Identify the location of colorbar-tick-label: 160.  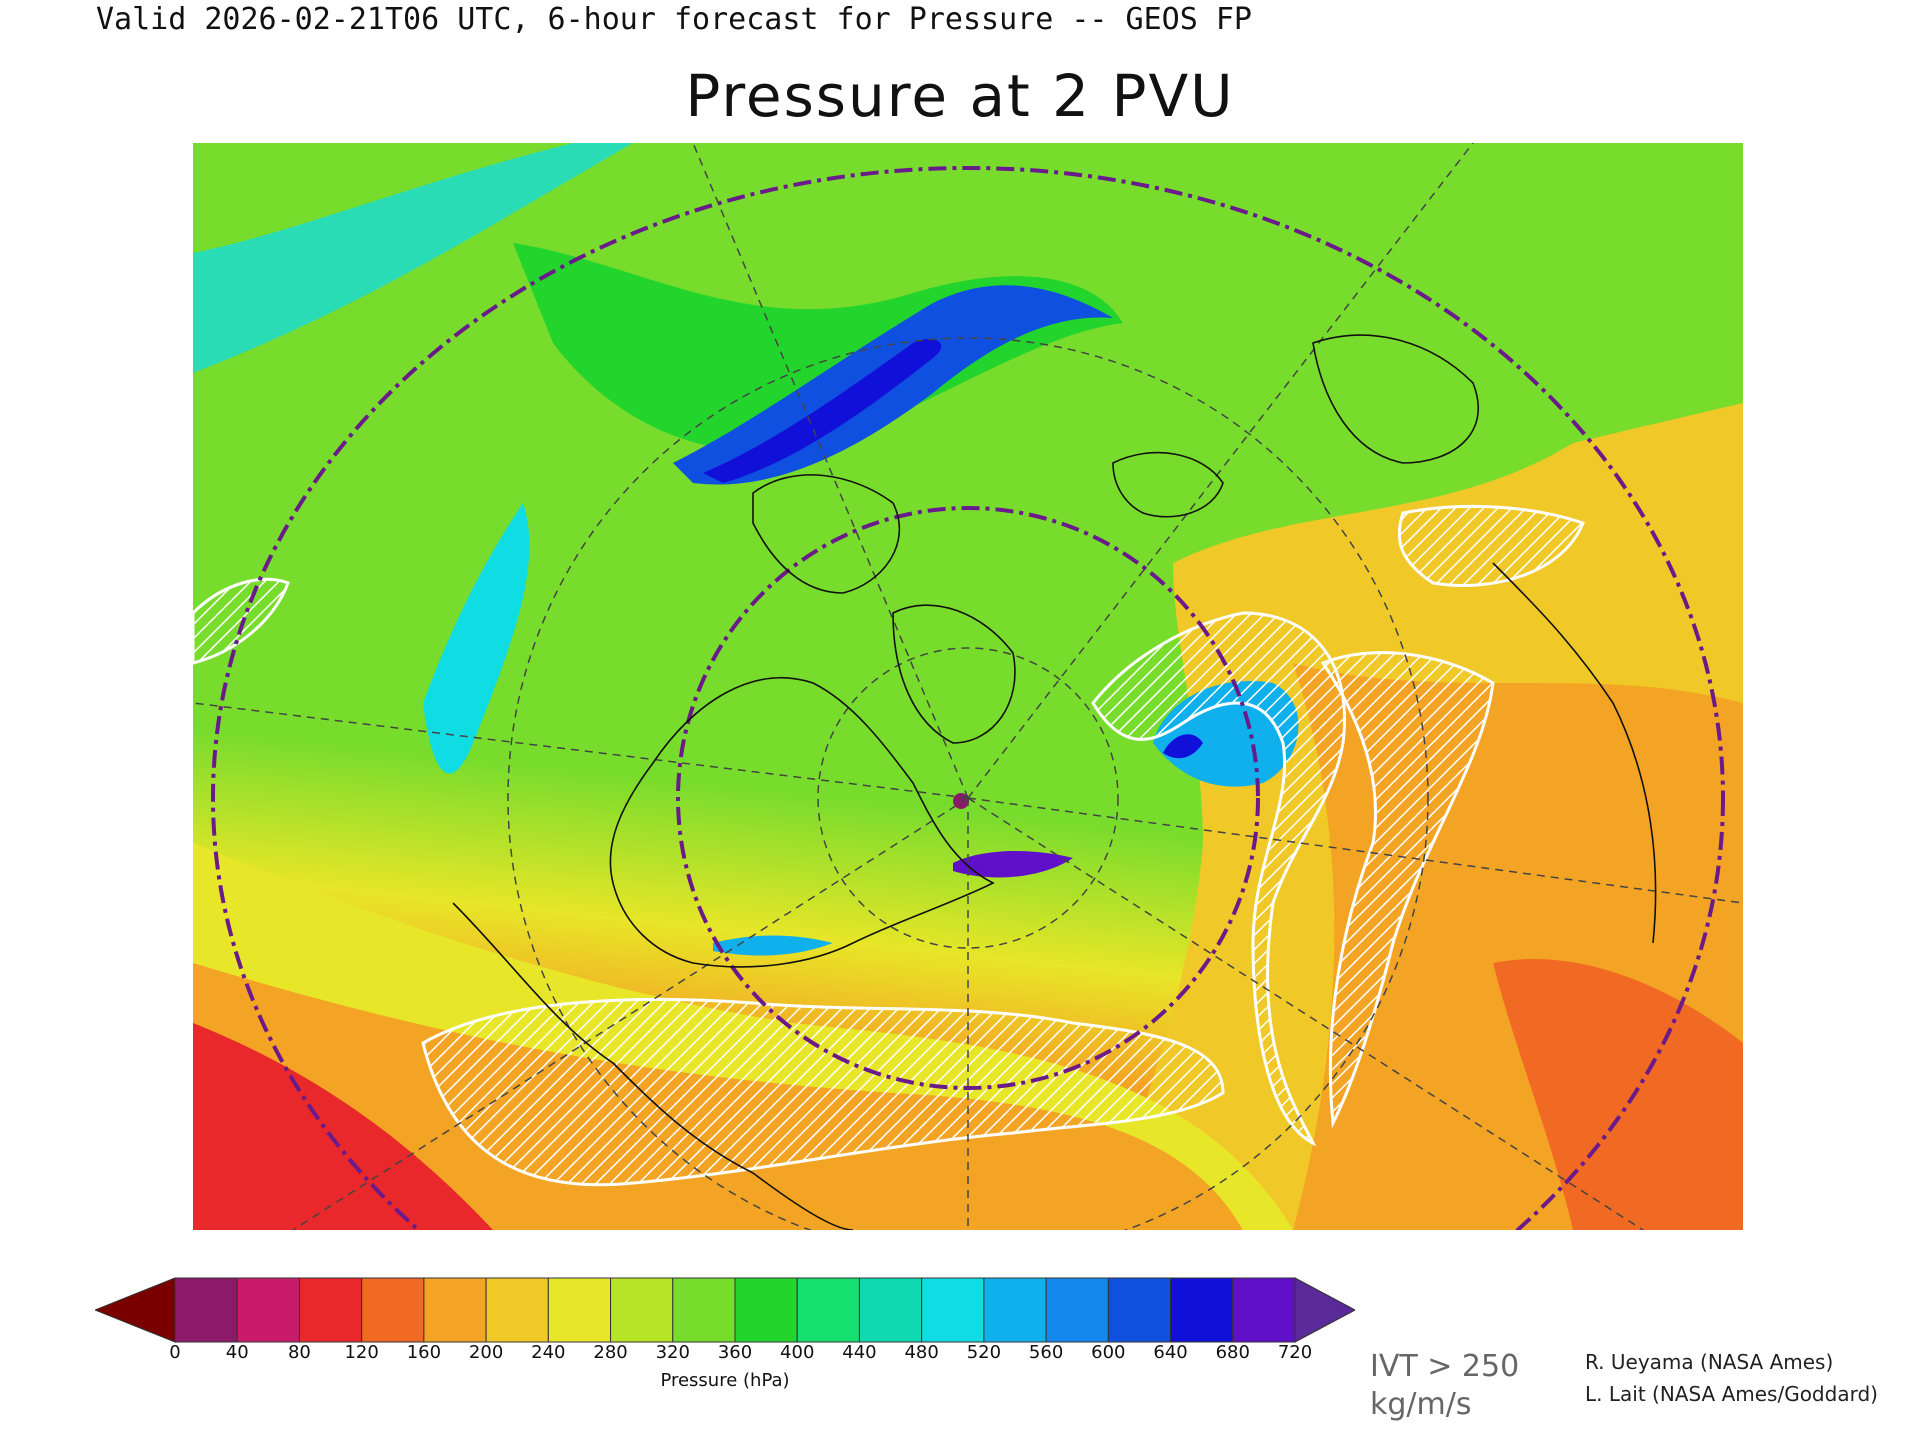
(424, 1352).